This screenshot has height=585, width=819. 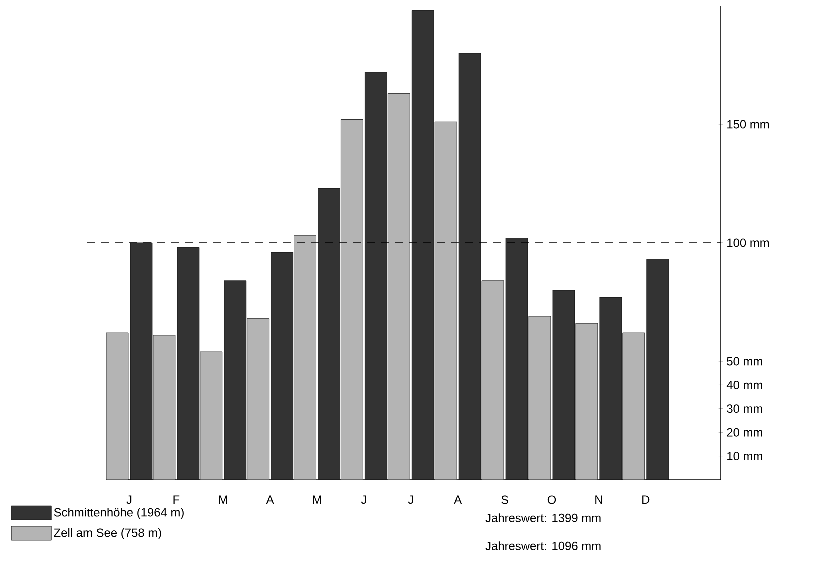 What do you see at coordinates (108, 534) in the screenshot?
I see `legend-label: Zell am See (758 m)` at bounding box center [108, 534].